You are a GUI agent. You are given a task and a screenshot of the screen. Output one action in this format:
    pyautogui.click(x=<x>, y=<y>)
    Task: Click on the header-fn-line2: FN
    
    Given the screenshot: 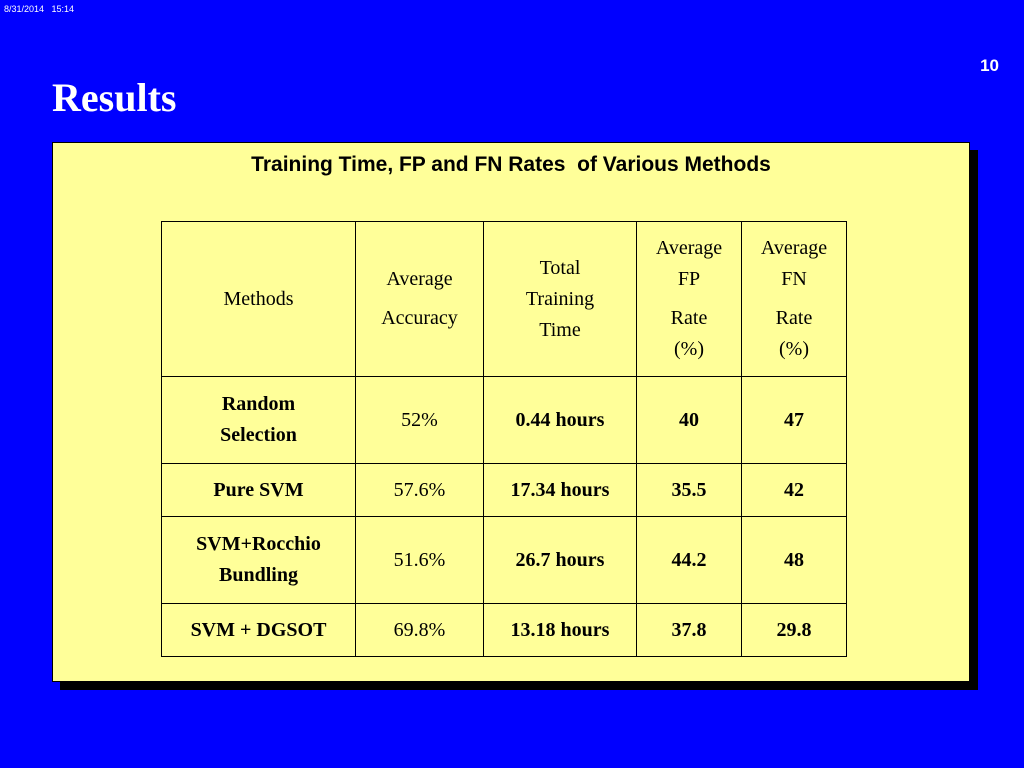 What is the action you would take?
    pyautogui.click(x=794, y=279)
    